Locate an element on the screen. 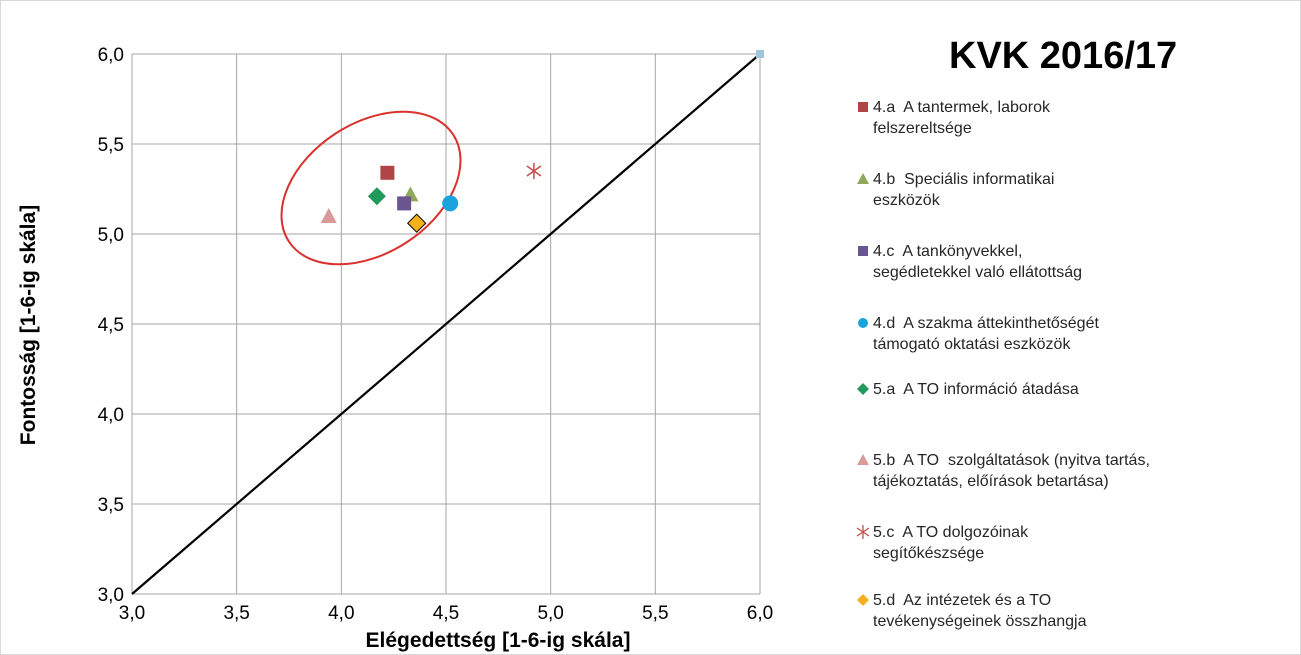 The height and width of the screenshot is (655, 1301). y-tick-label: 6,0 is located at coordinates (111, 55).